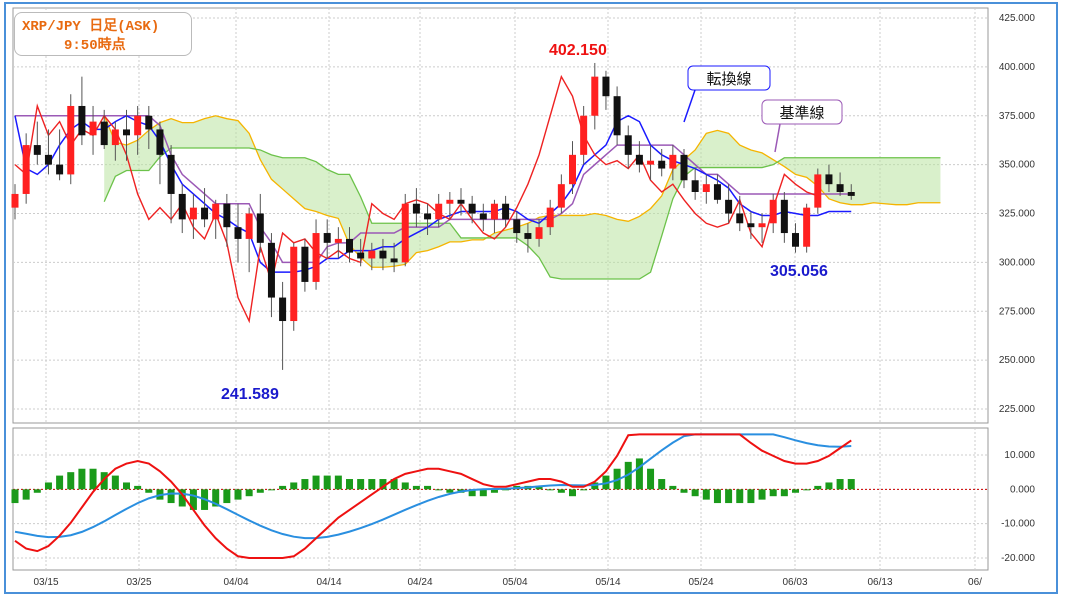  I want to click on annotation-low-241: 241.589, so click(250, 394).